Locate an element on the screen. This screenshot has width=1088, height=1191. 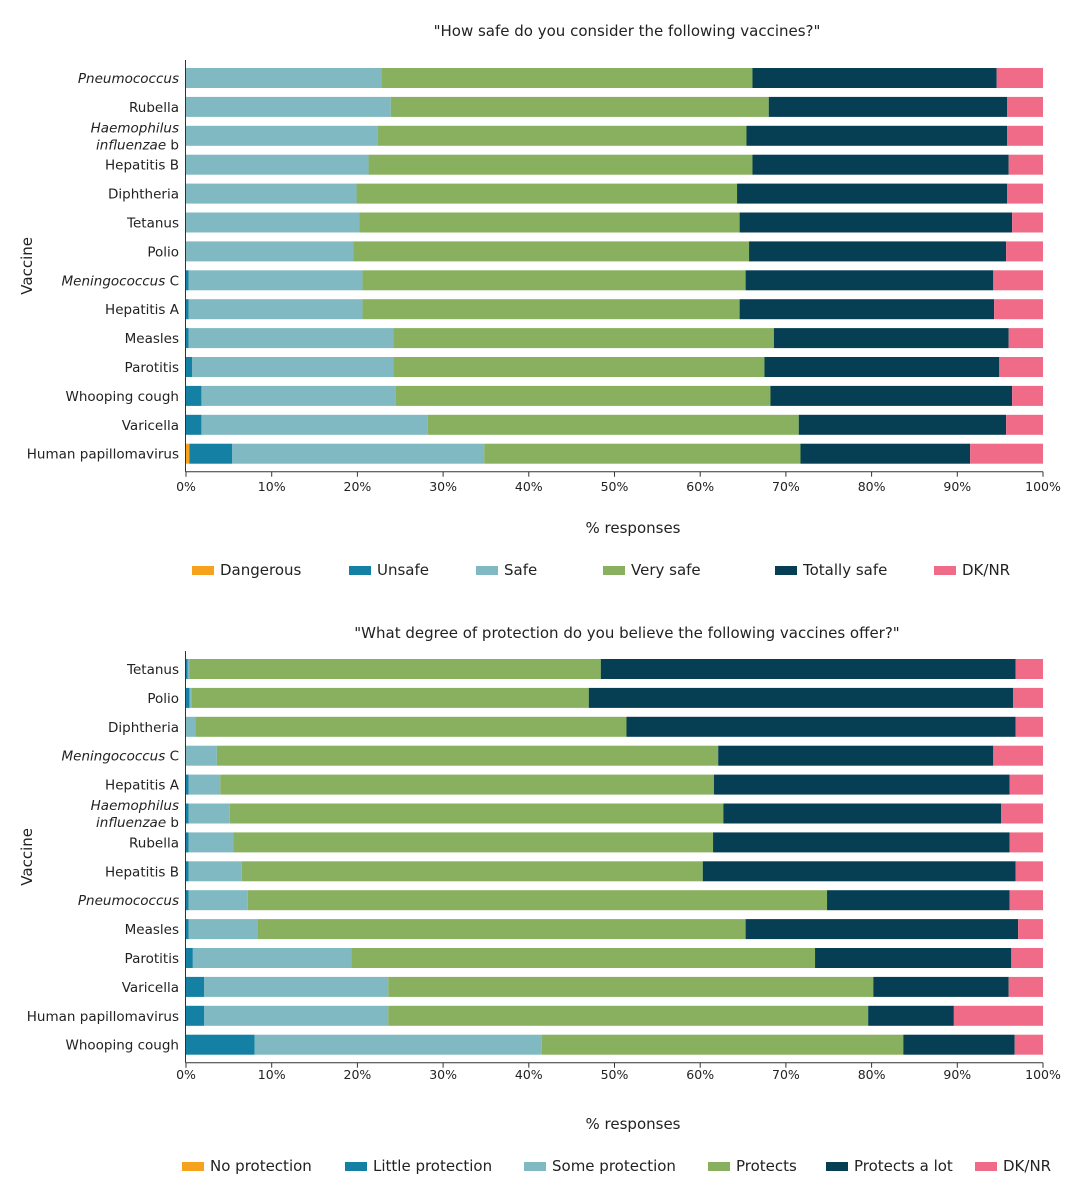
legend-label: Dangerous is located at coordinates (261, 570).